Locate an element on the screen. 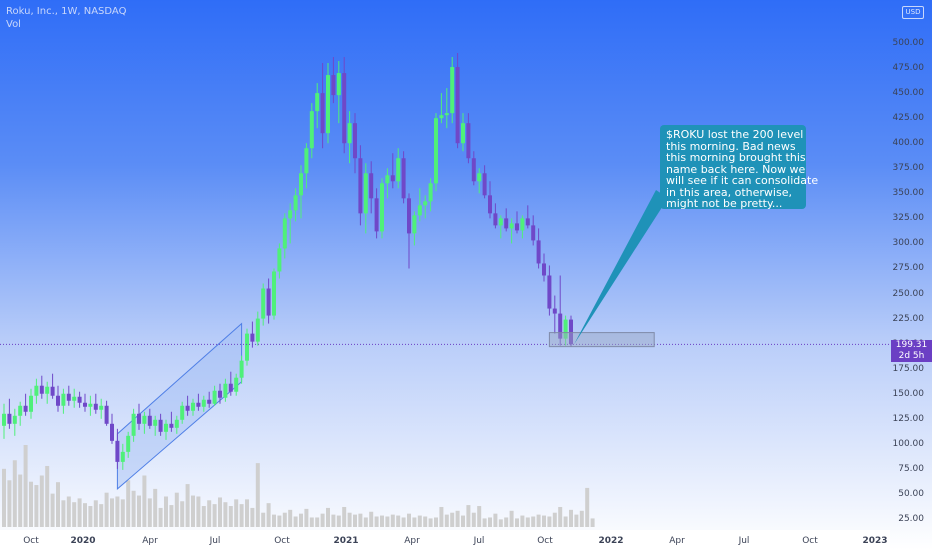 This screenshot has height=550, width=932. consolidation-box is located at coordinates (601, 340).